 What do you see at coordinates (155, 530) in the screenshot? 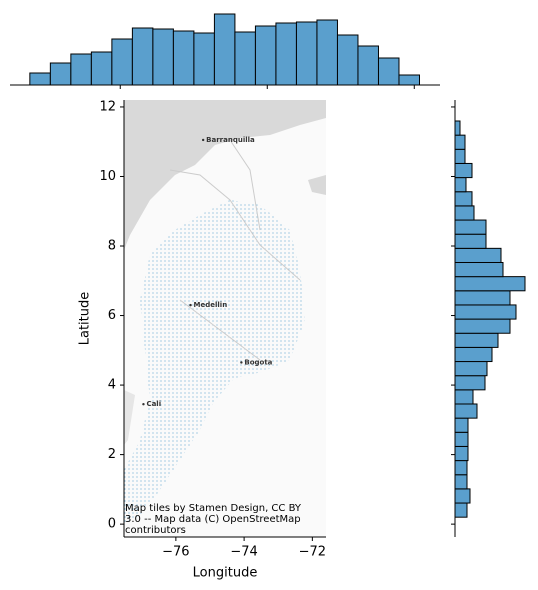
I see `attribution: contributors` at bounding box center [155, 530].